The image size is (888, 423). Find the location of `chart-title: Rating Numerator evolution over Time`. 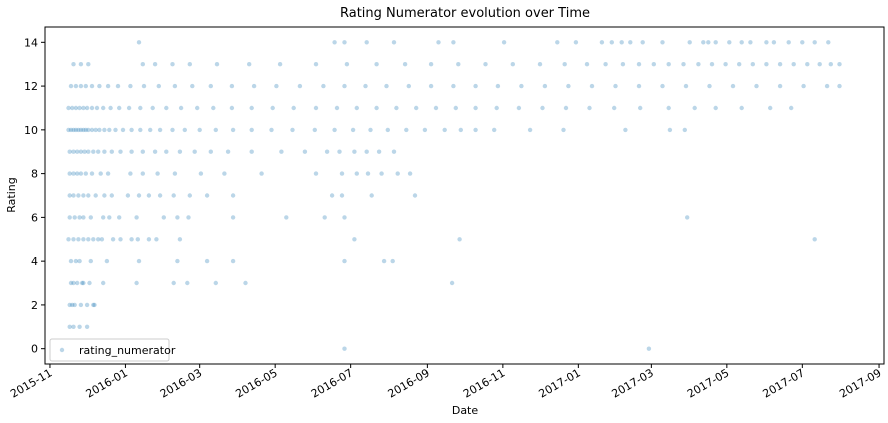

chart-title: Rating Numerator evolution over Time is located at coordinates (465, 13).